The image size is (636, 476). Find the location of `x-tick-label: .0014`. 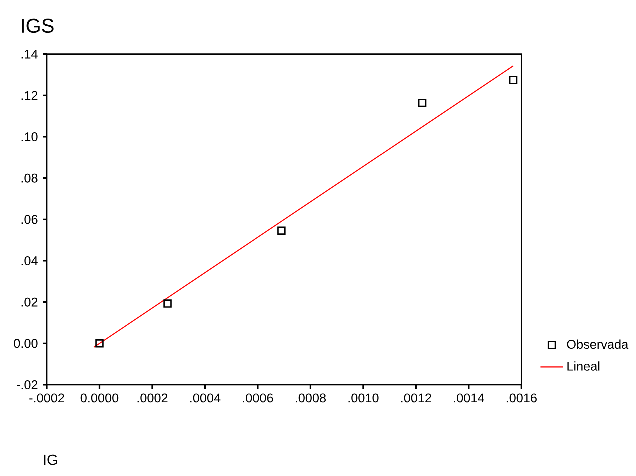

x-tick-label: .0014 is located at coordinates (469, 398).